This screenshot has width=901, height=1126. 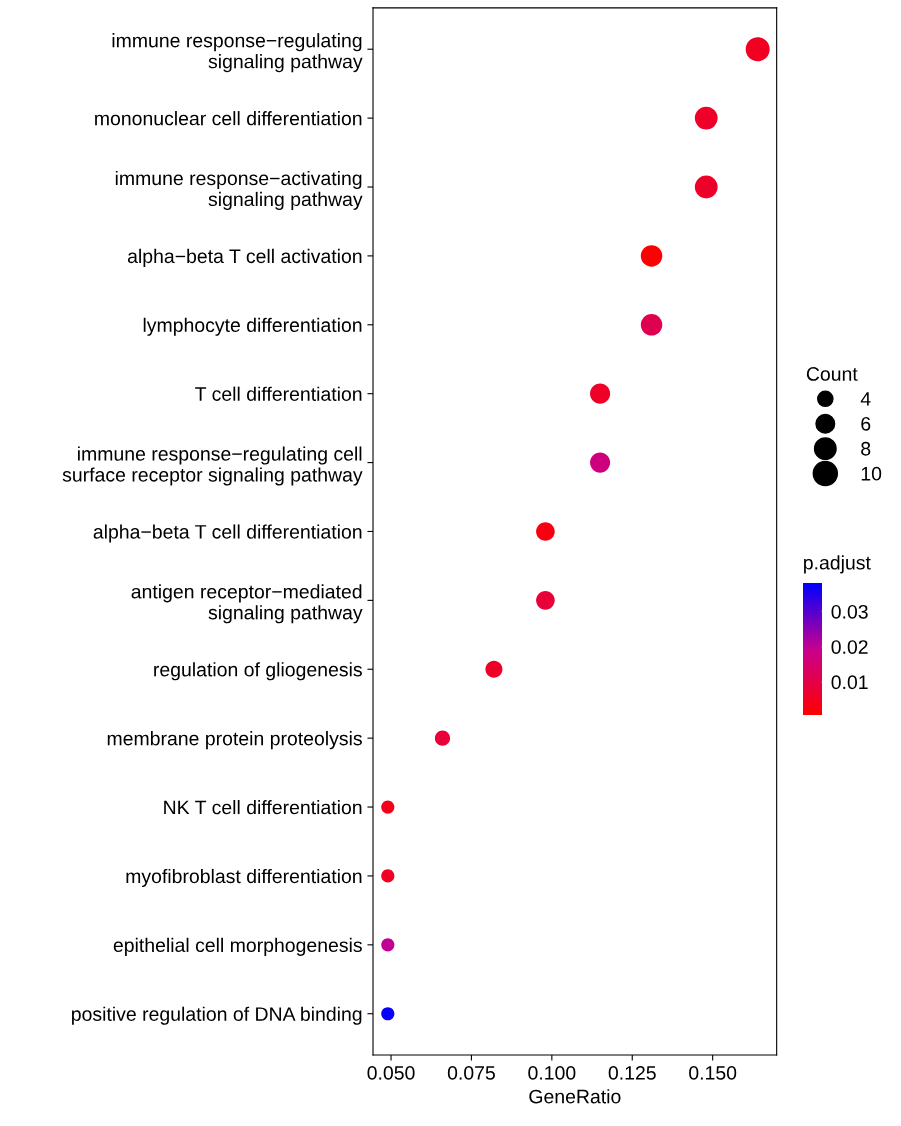 What do you see at coordinates (866, 448) in the screenshot?
I see `legend-label: 8` at bounding box center [866, 448].